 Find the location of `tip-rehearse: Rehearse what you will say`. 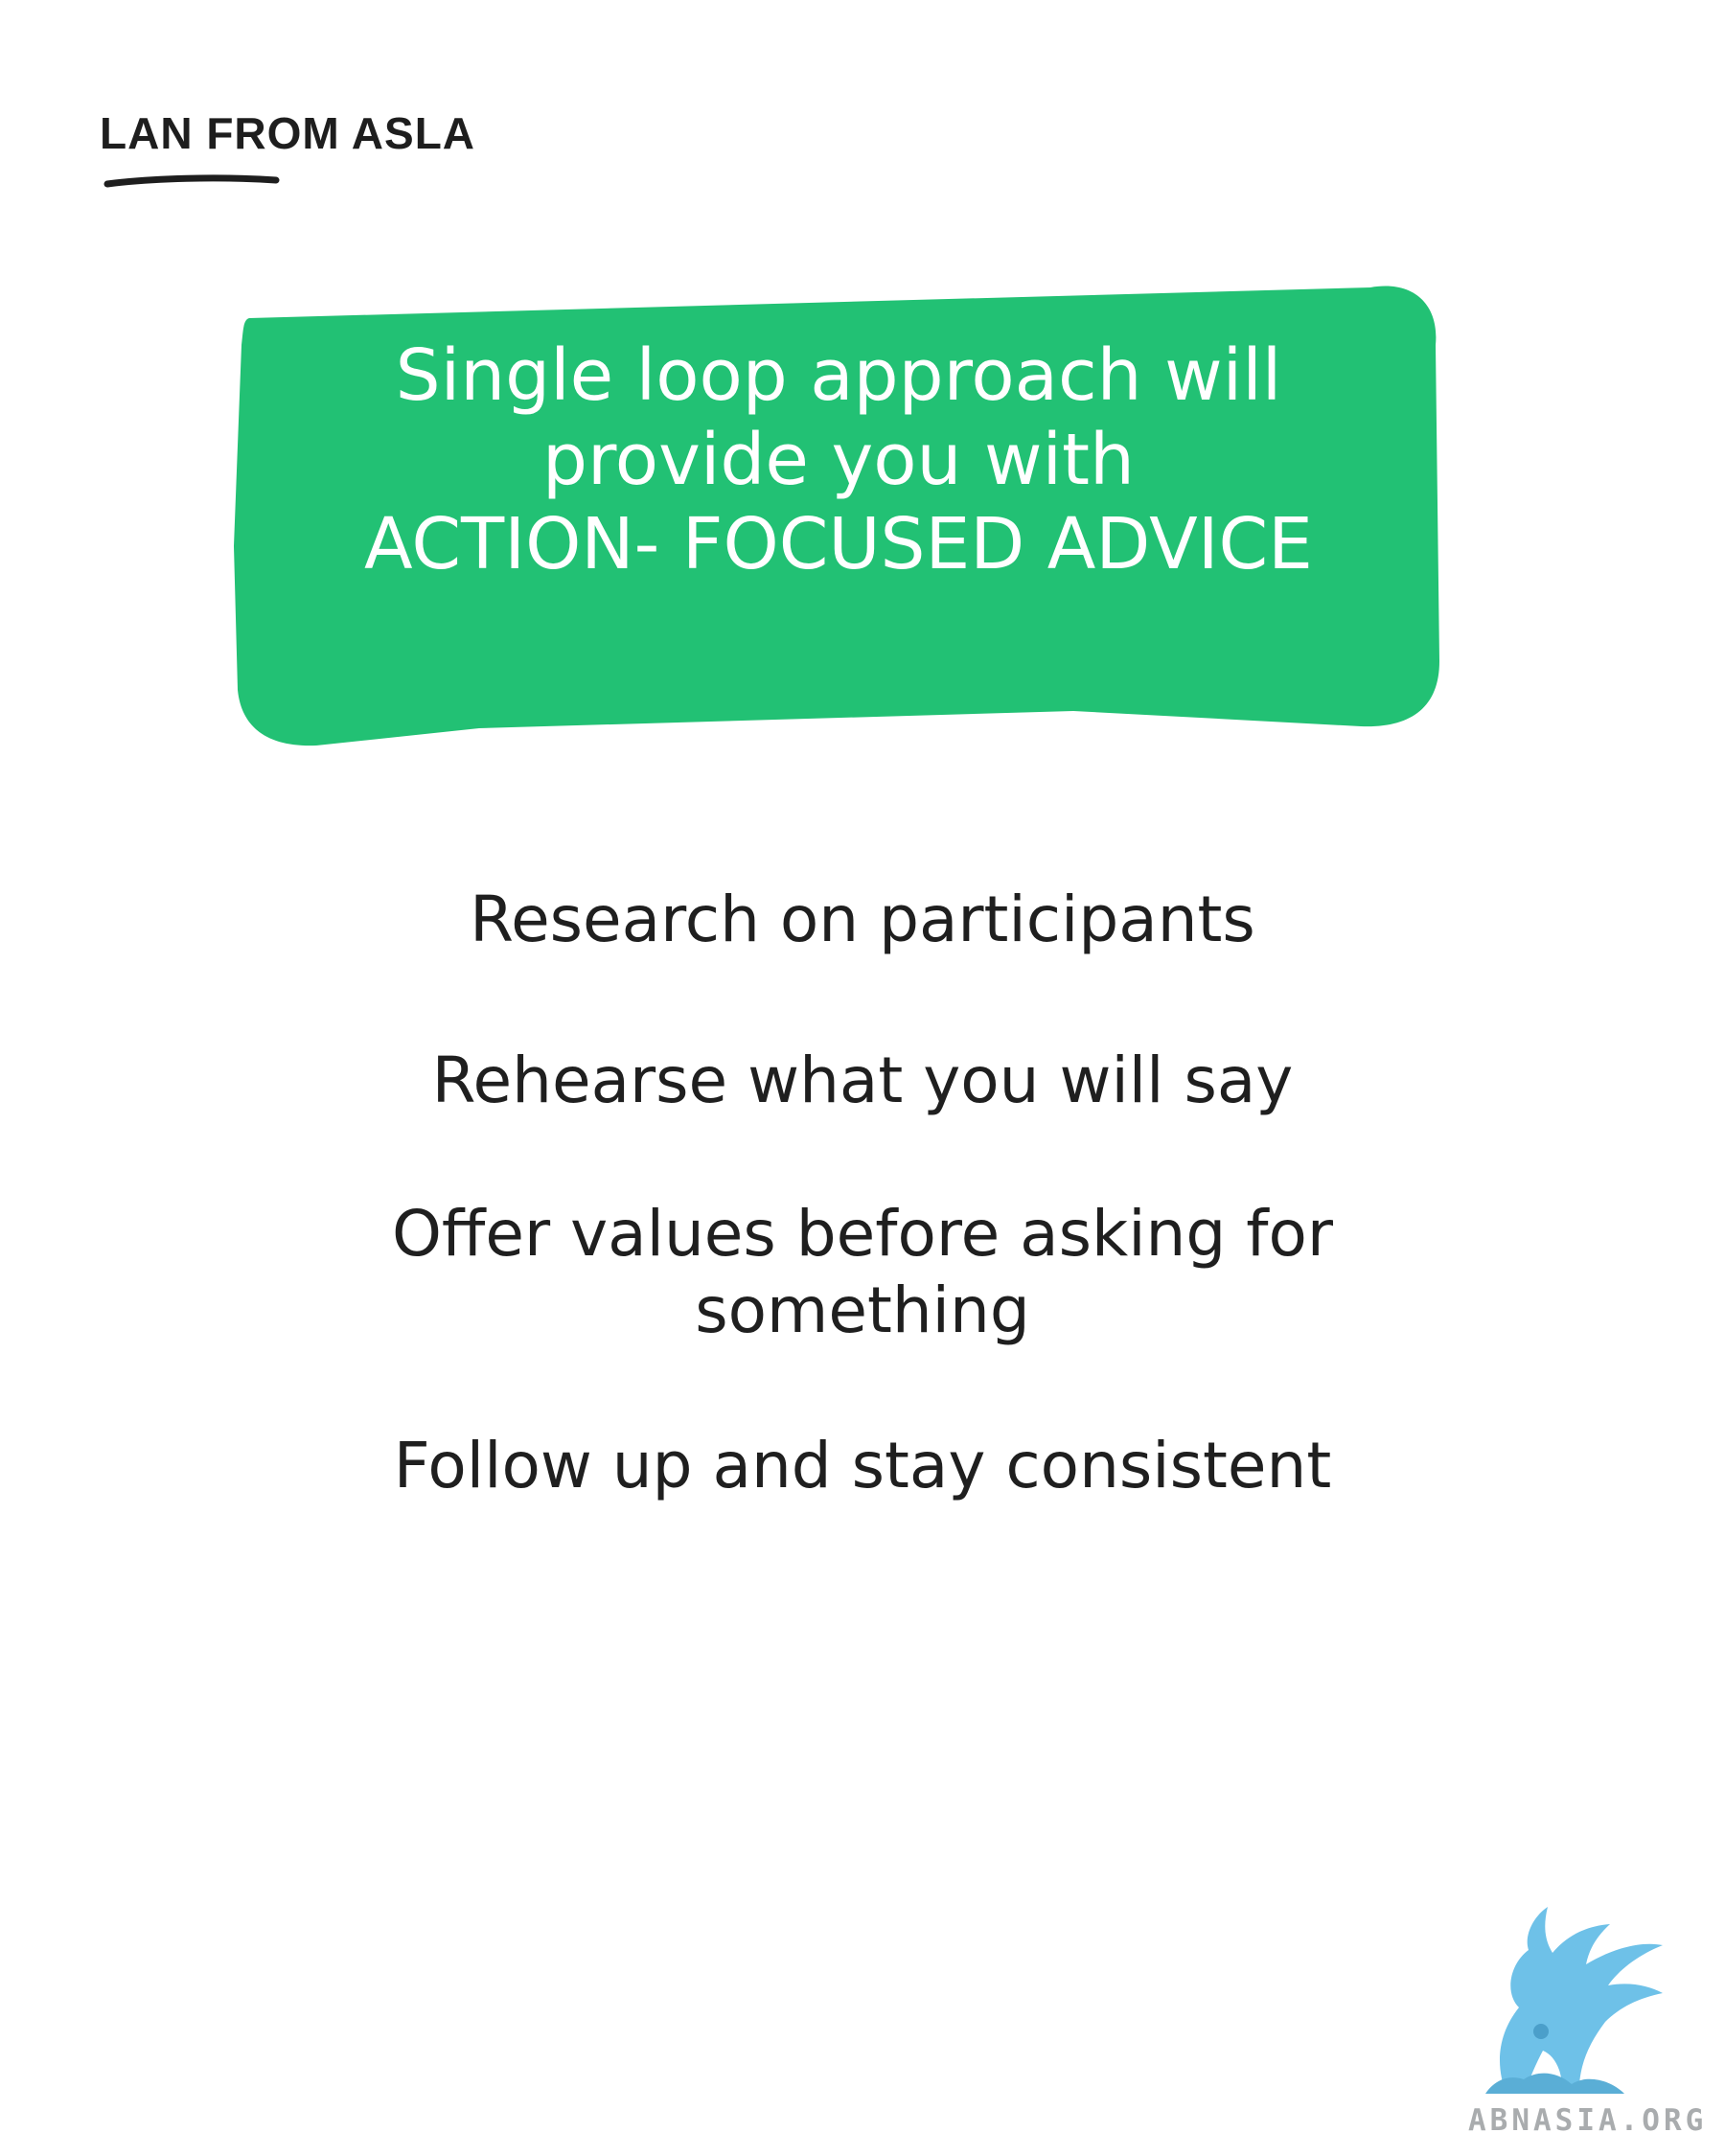

tip-rehearse: Rehearse what you will say is located at coordinates (862, 1080).